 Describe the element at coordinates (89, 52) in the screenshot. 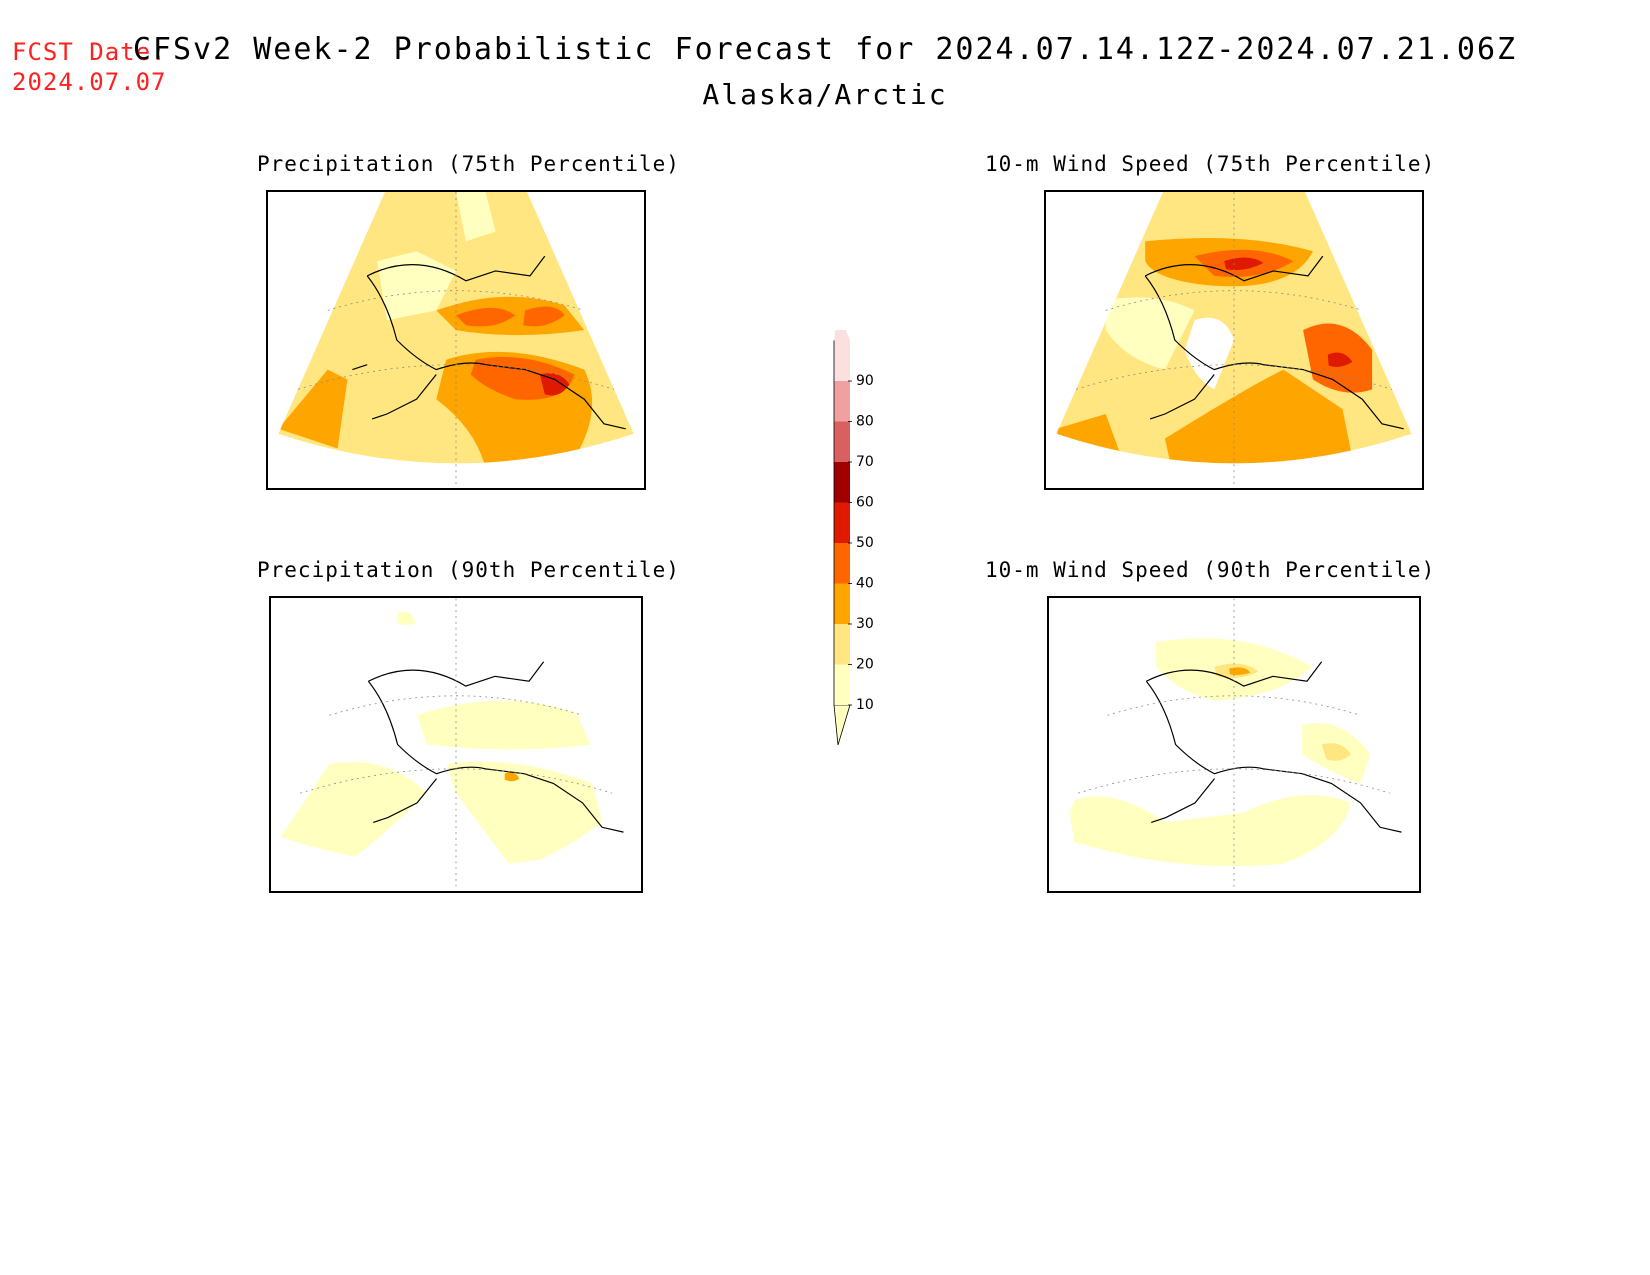

I see `forecast-date-label: FCST Date:` at that location.